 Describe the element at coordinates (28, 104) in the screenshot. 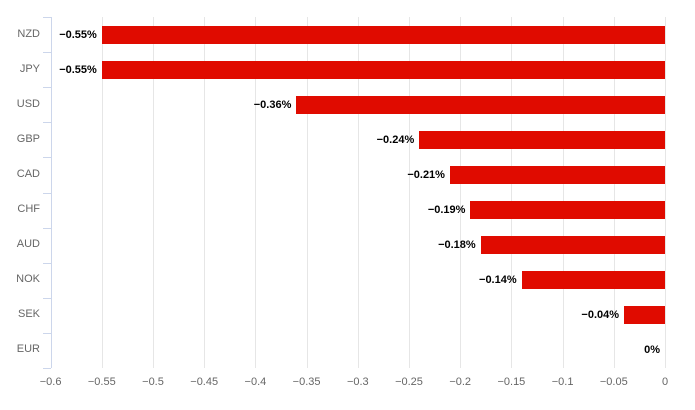

I see `category-label: USD` at that location.